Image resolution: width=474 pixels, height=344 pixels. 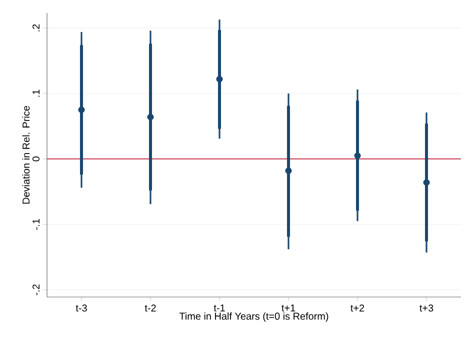 What do you see at coordinates (253, 317) in the screenshot?
I see `x-axis-title: Time in Half Years (t=0 is Reform)` at bounding box center [253, 317].